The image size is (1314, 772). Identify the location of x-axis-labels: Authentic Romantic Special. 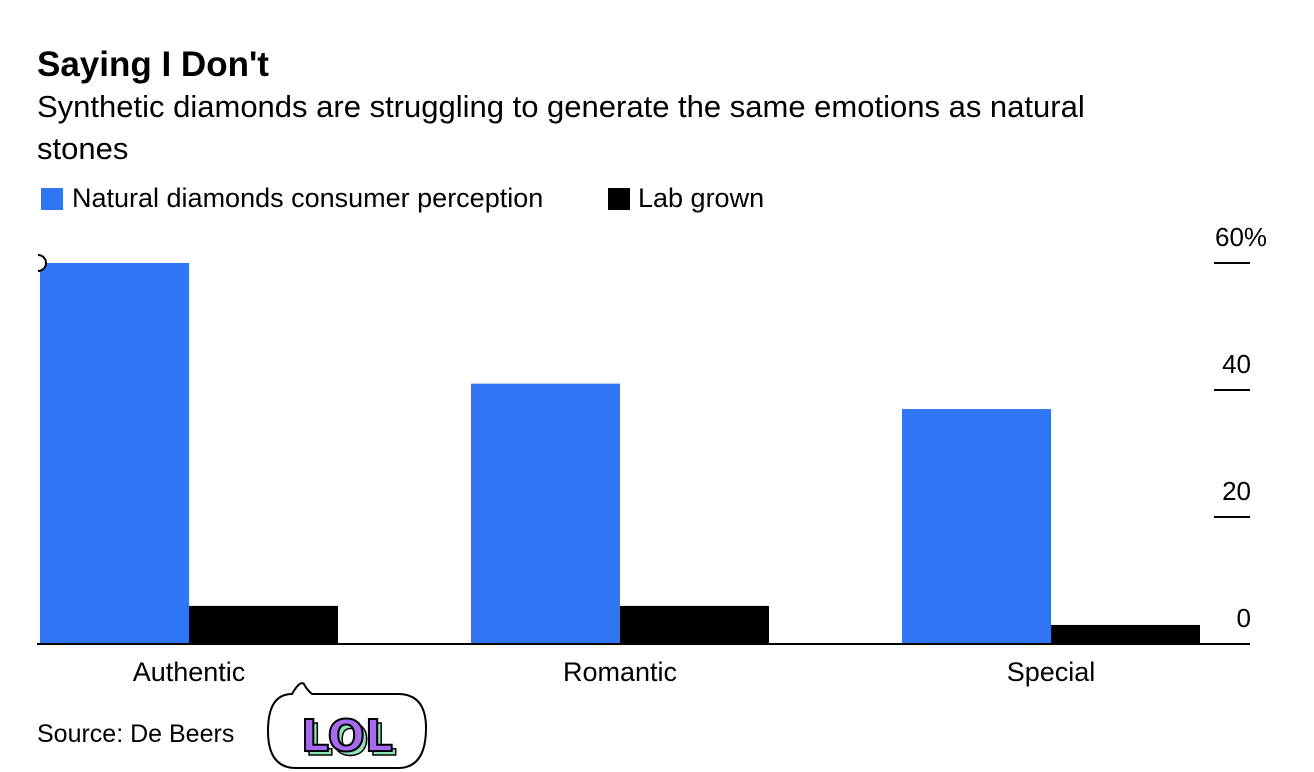
(614, 672).